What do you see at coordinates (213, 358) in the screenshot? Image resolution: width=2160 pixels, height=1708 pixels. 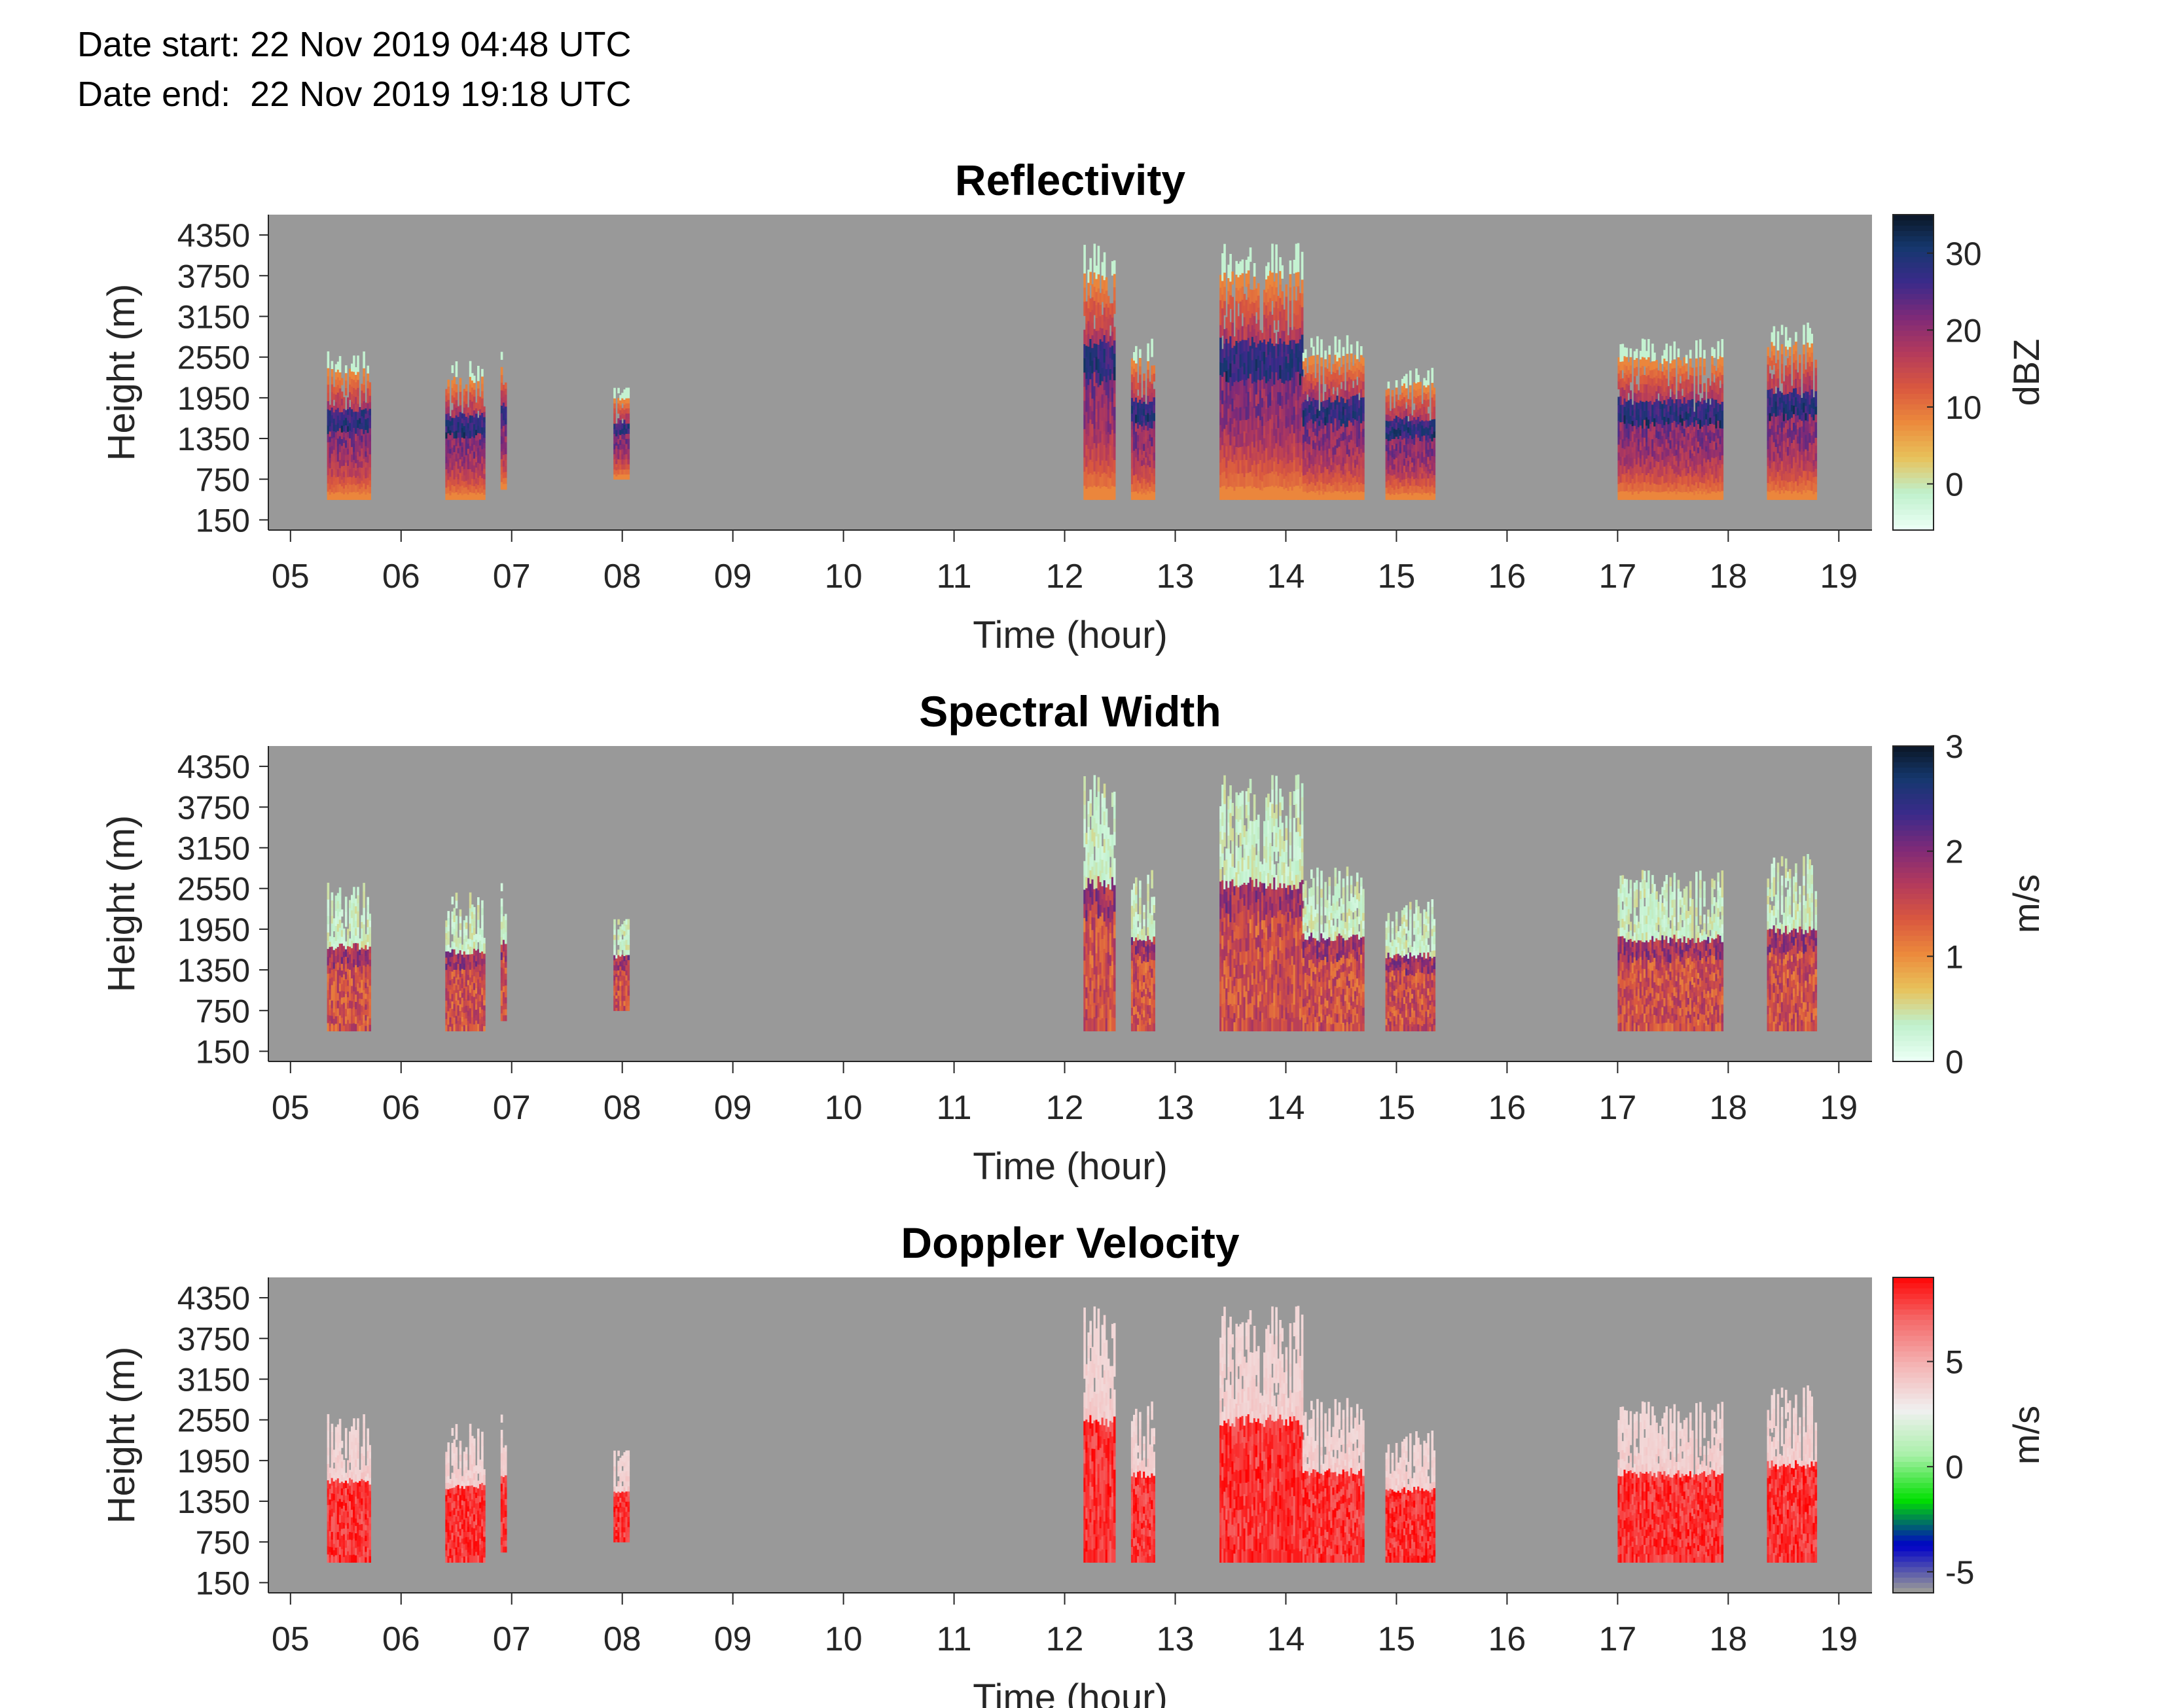 I see `y-tick-label: 2550` at bounding box center [213, 358].